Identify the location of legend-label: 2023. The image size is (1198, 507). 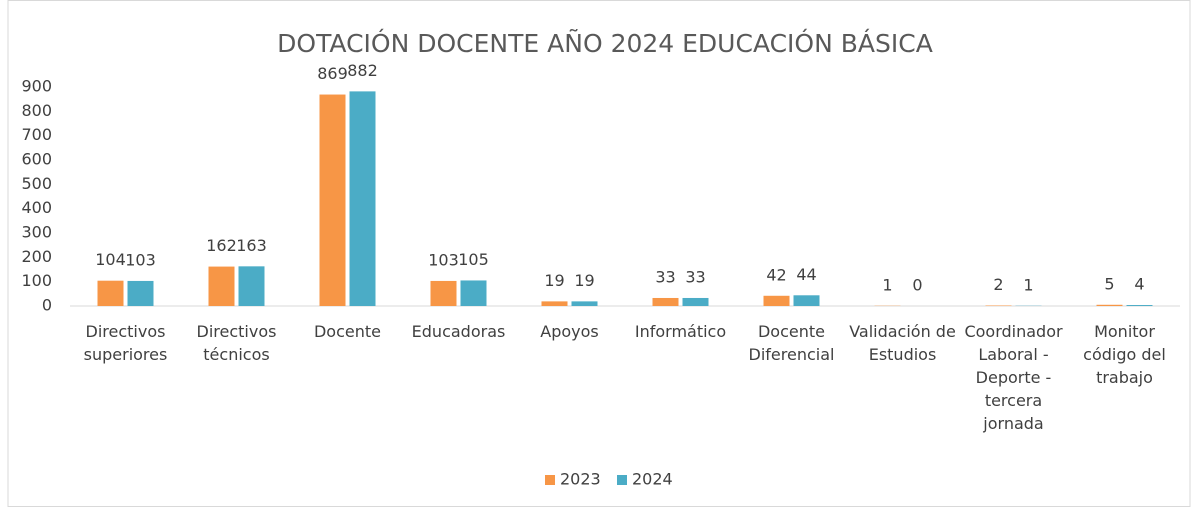
(580, 479).